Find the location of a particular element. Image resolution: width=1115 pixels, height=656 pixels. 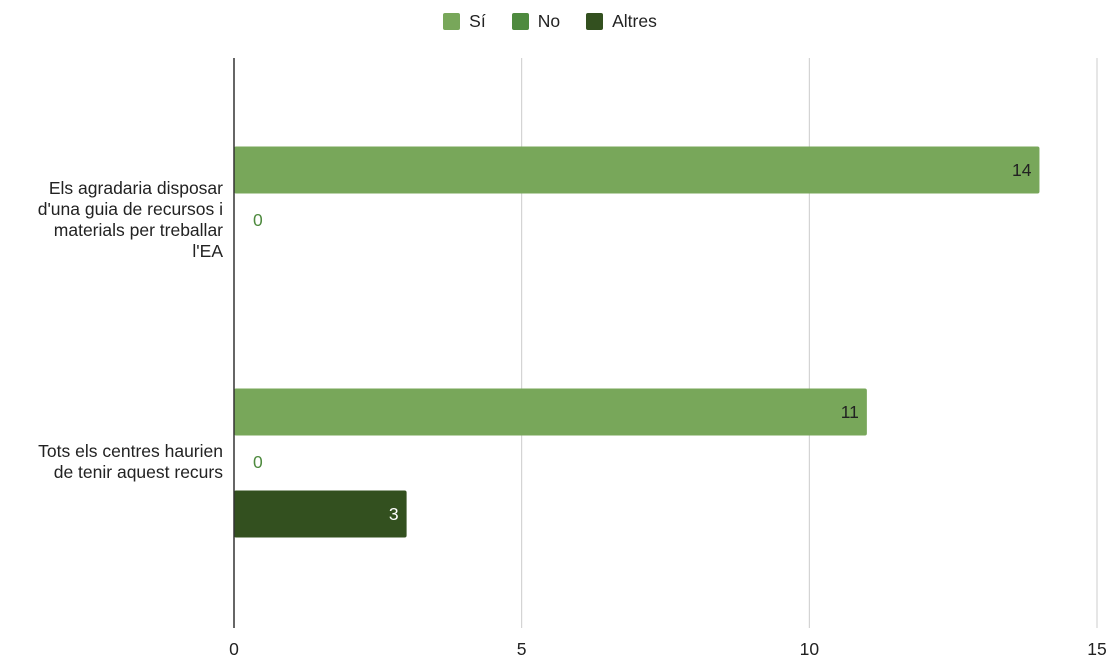

x-tick-label: 10 is located at coordinates (810, 647).